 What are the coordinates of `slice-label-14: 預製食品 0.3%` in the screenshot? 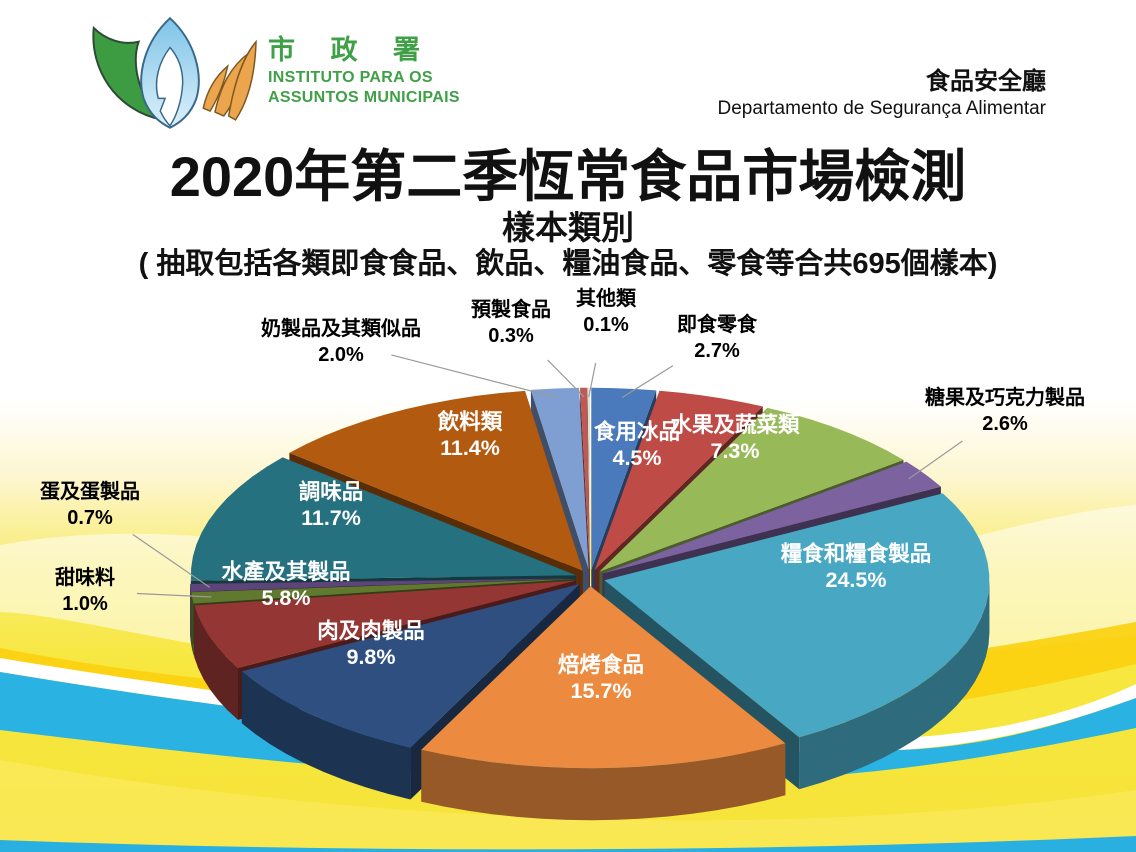 It's located at (511, 322).